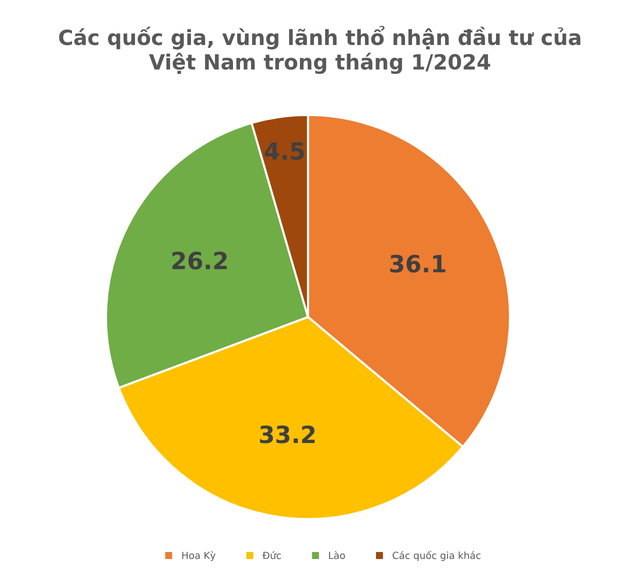  Describe the element at coordinates (271, 555) in the screenshot. I see `legend-label: Đức` at that location.